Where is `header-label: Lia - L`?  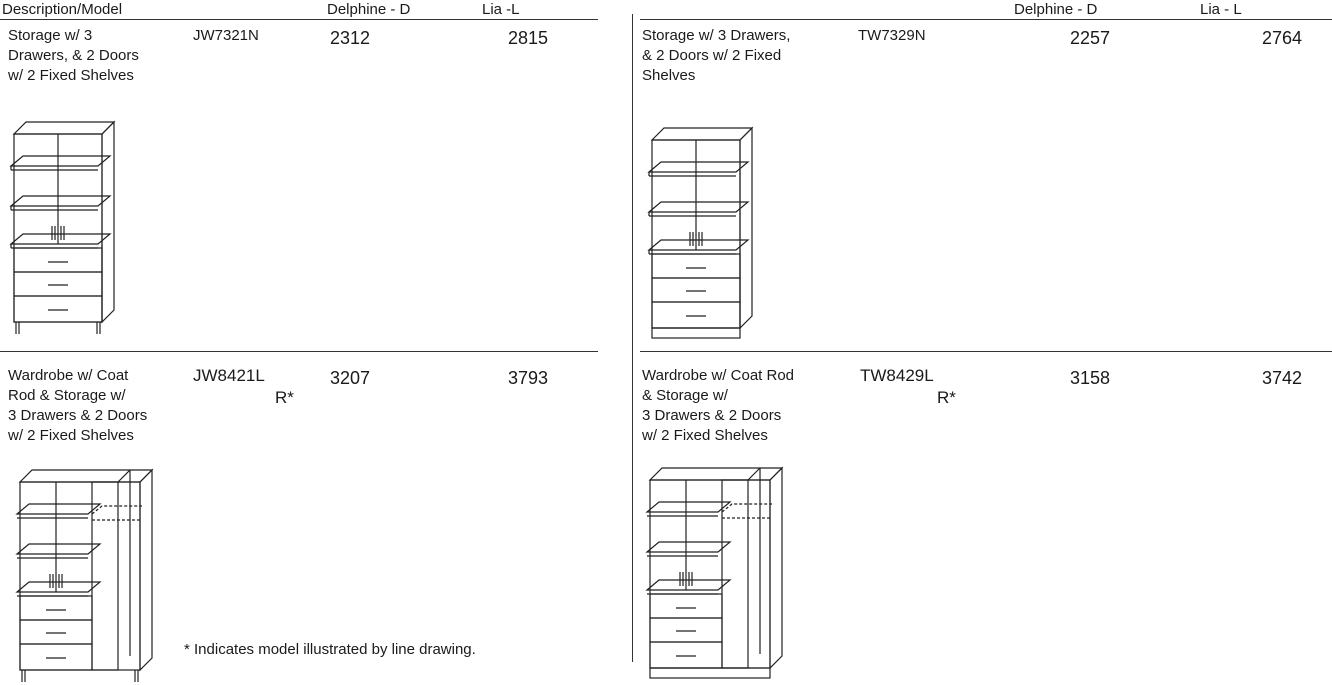
header-label: Lia - L is located at coordinates (1221, 9).